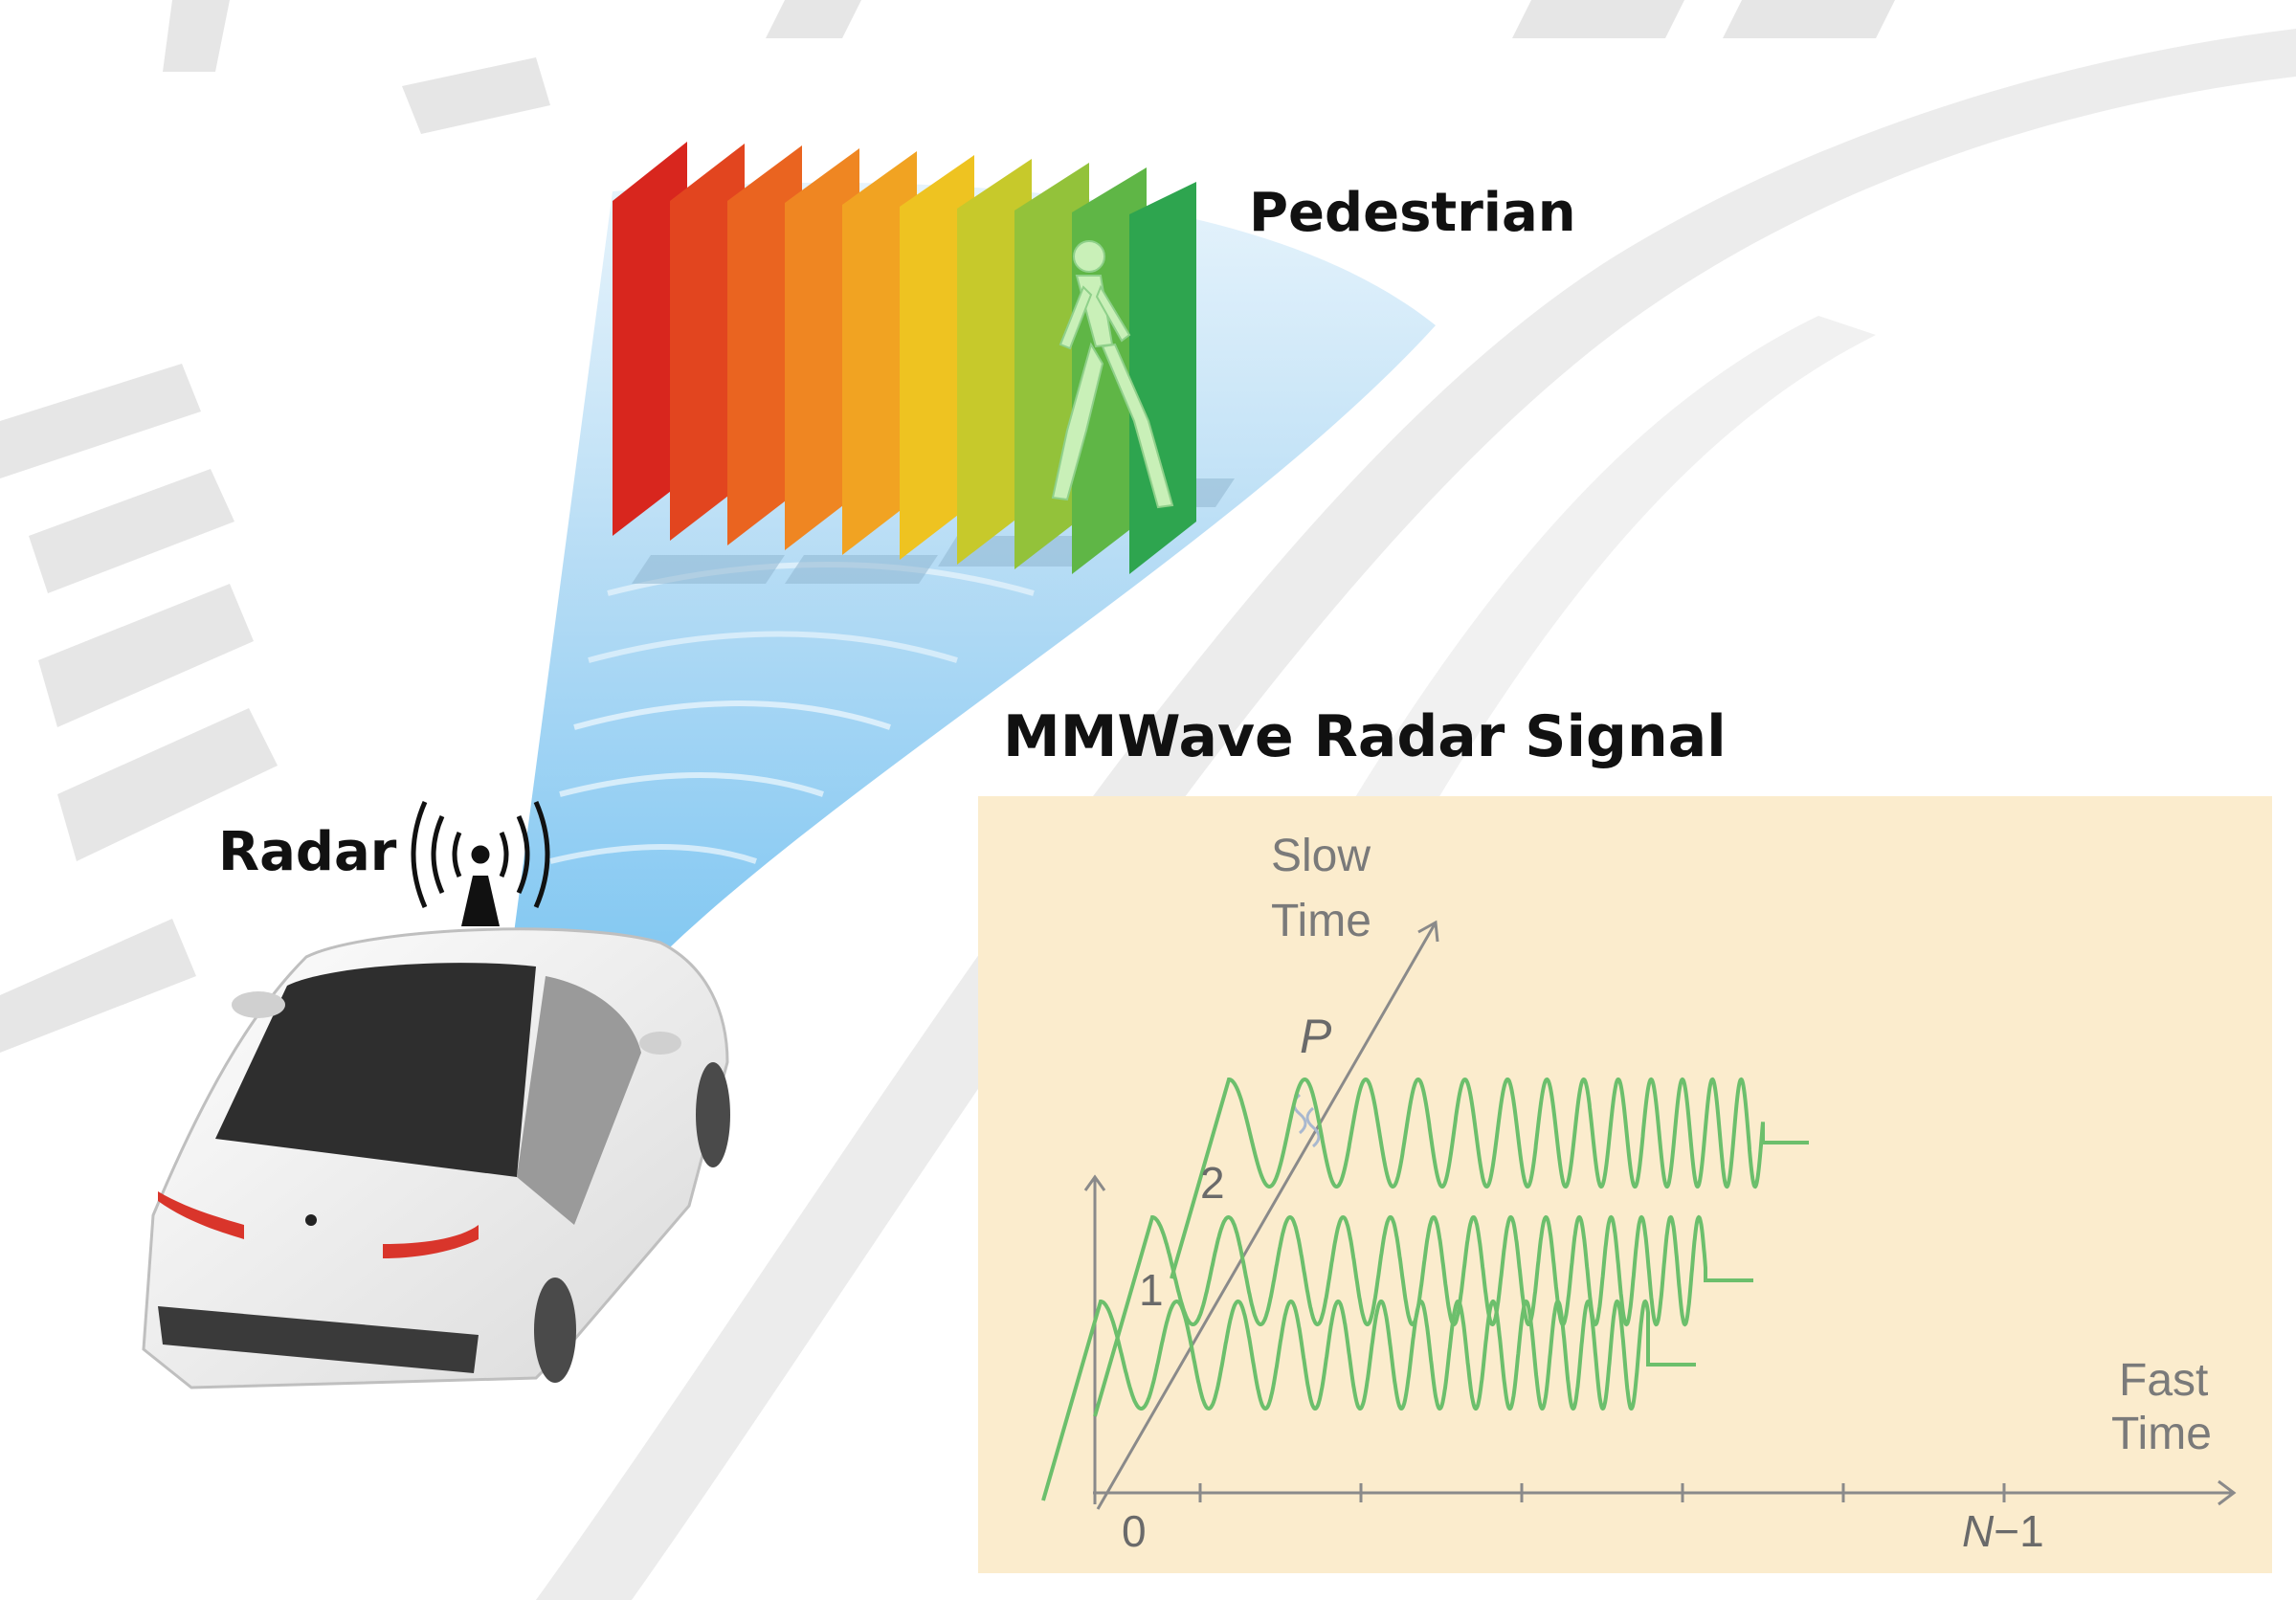 The height and width of the screenshot is (1600, 2296). What do you see at coordinates (2003, 1531) in the screenshot?
I see `last-sample-label: N−1` at bounding box center [2003, 1531].